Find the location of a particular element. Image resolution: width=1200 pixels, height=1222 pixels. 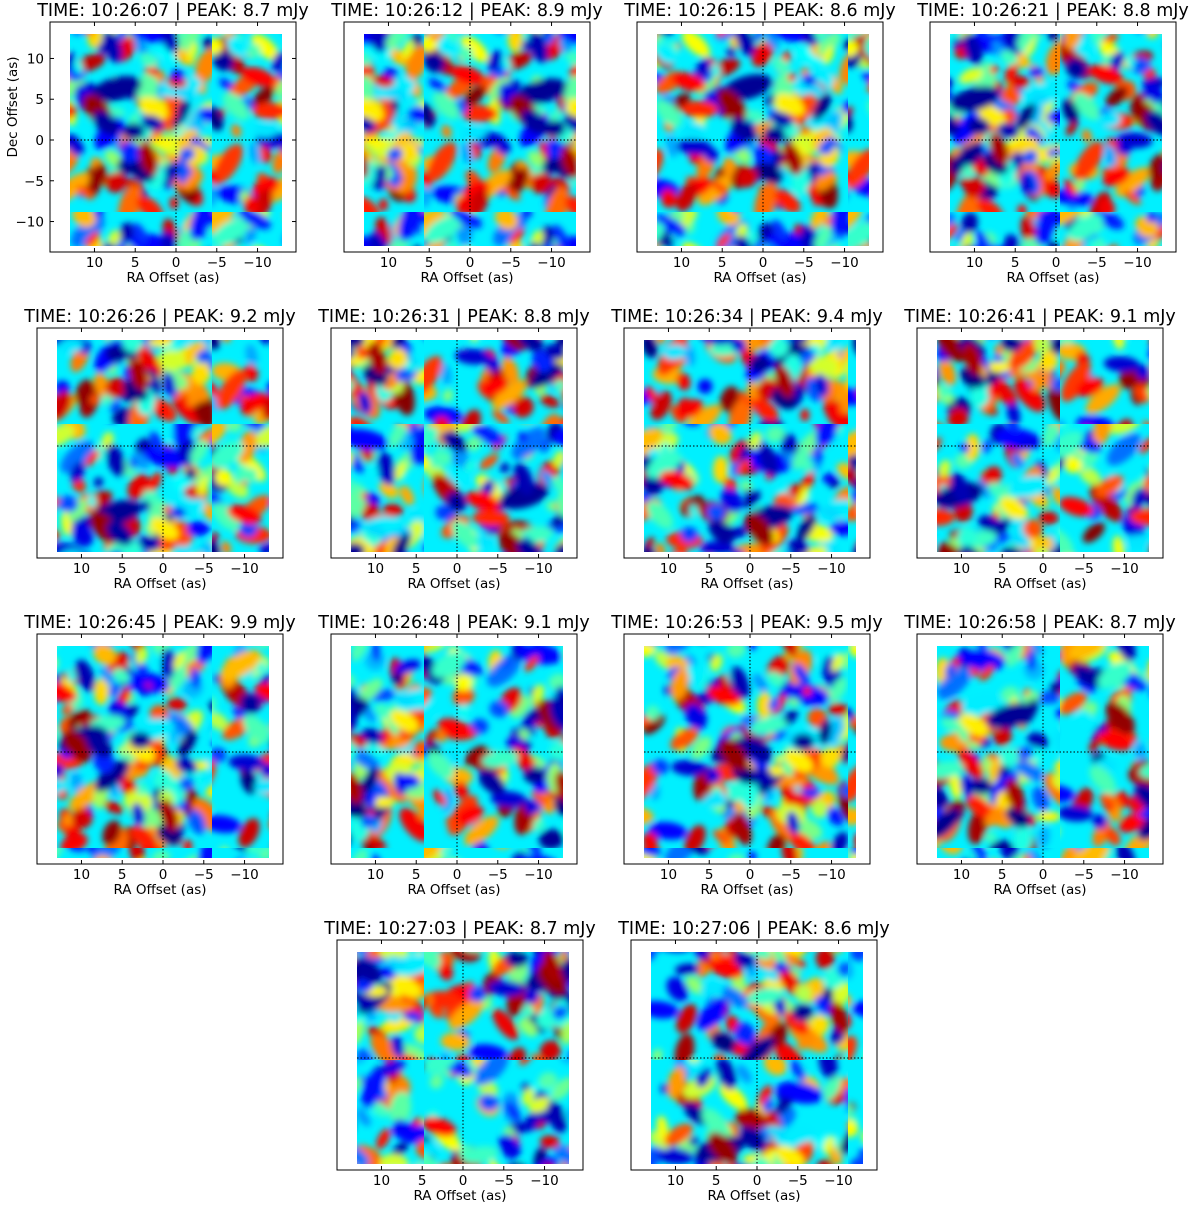

panel-title: TIME: 10:26:31 | PEAK: 8.8 mJy is located at coordinates (453, 317).